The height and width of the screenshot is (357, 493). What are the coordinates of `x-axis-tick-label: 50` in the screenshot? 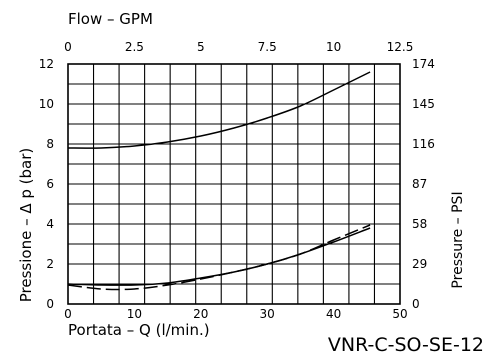 It's located at (399, 314).